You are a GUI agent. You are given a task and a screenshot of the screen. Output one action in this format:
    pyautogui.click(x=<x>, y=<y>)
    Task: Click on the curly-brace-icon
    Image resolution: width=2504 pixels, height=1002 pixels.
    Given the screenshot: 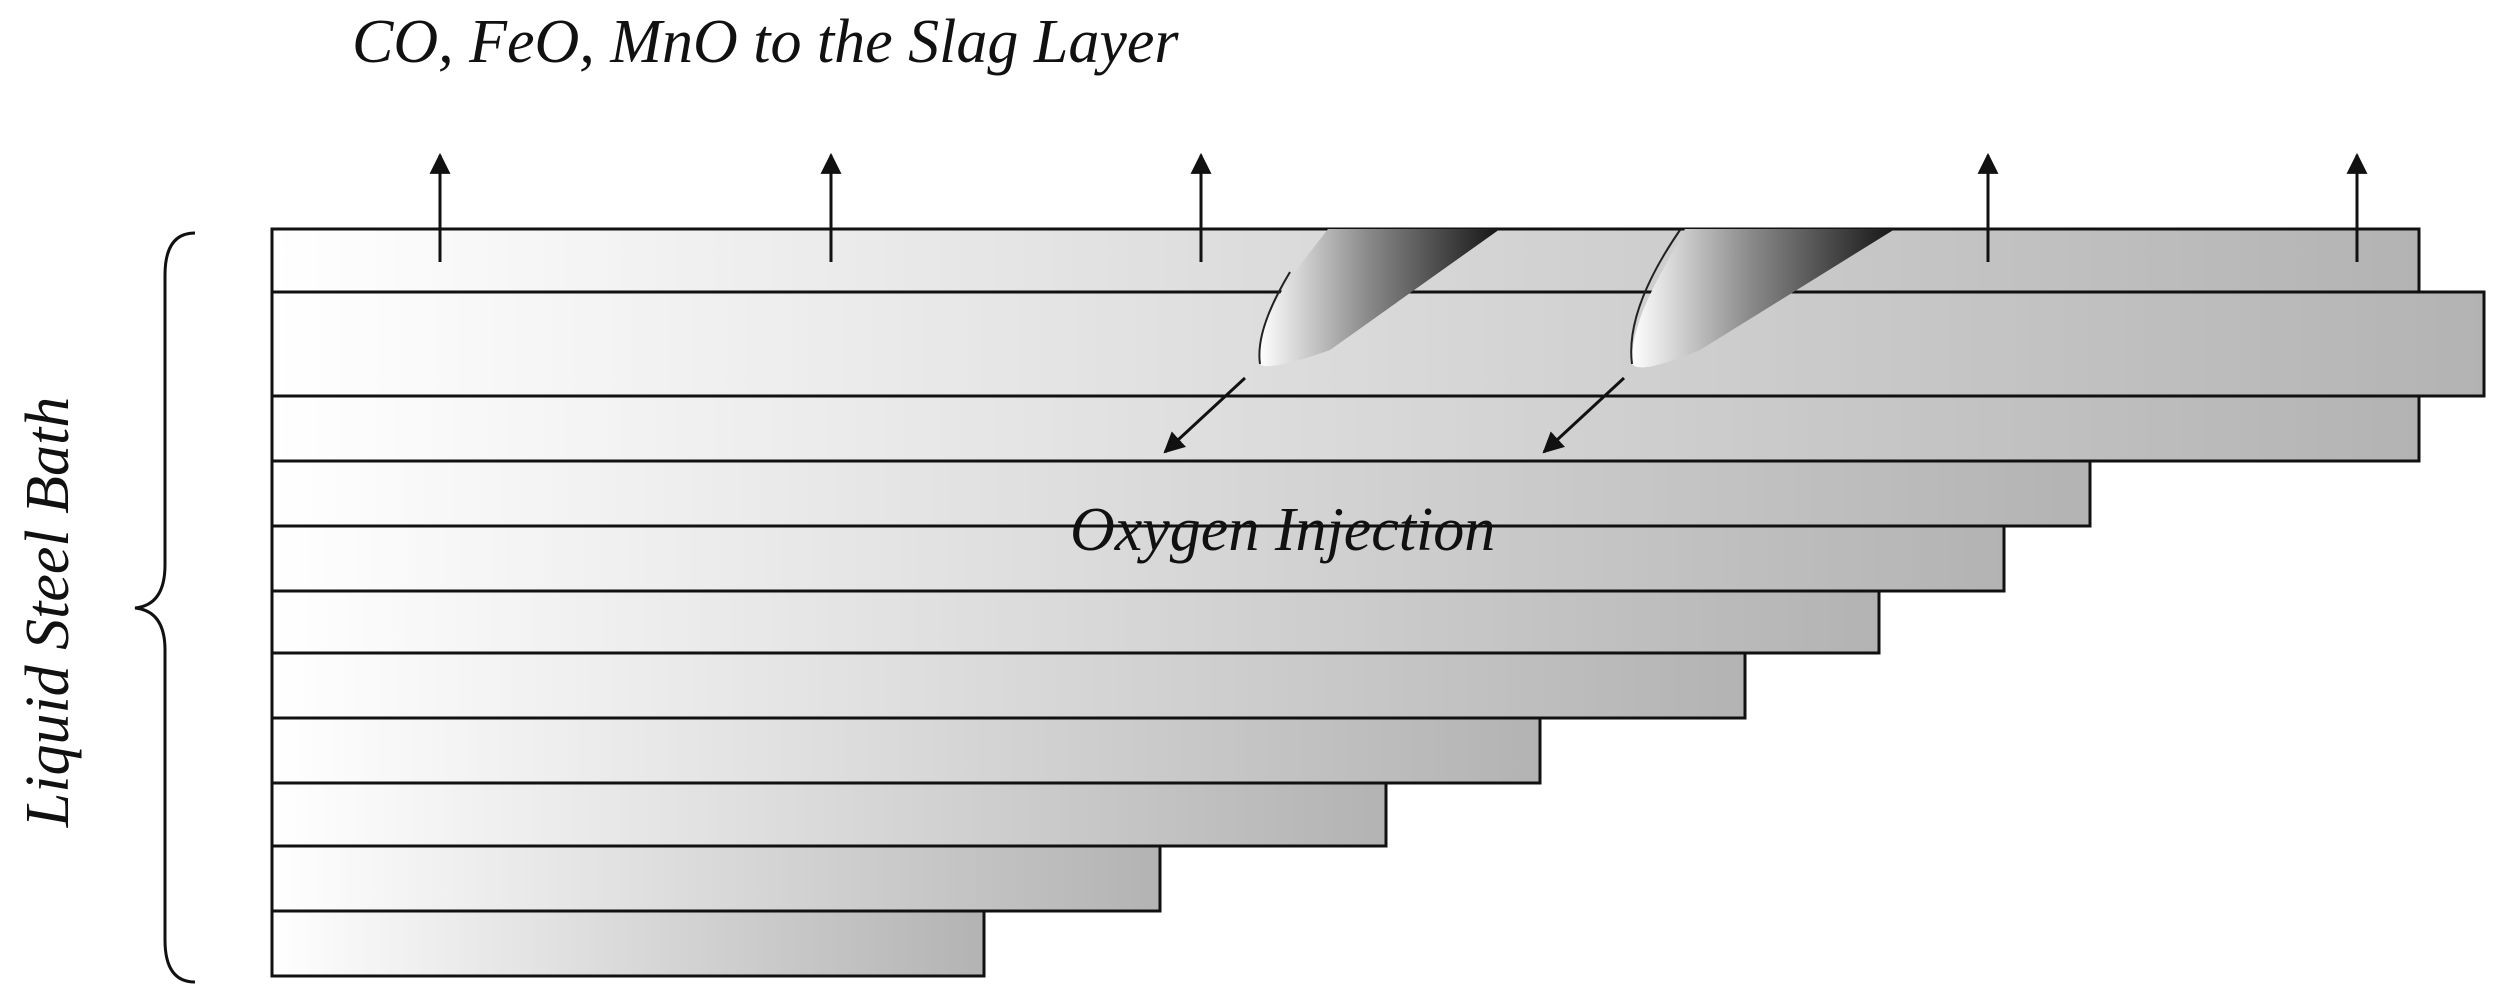 What is the action you would take?
    pyautogui.click(x=165, y=607)
    